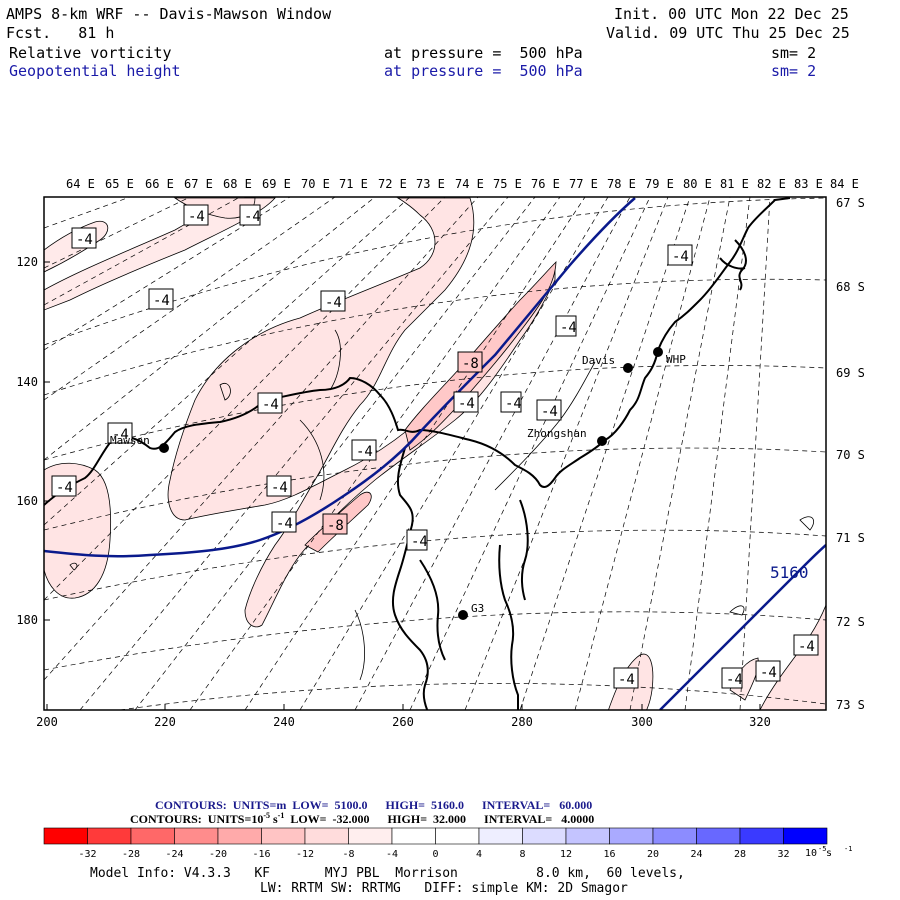  Describe the element at coordinates (653, 854) in the screenshot. I see `colorbar-label: 20` at that location.